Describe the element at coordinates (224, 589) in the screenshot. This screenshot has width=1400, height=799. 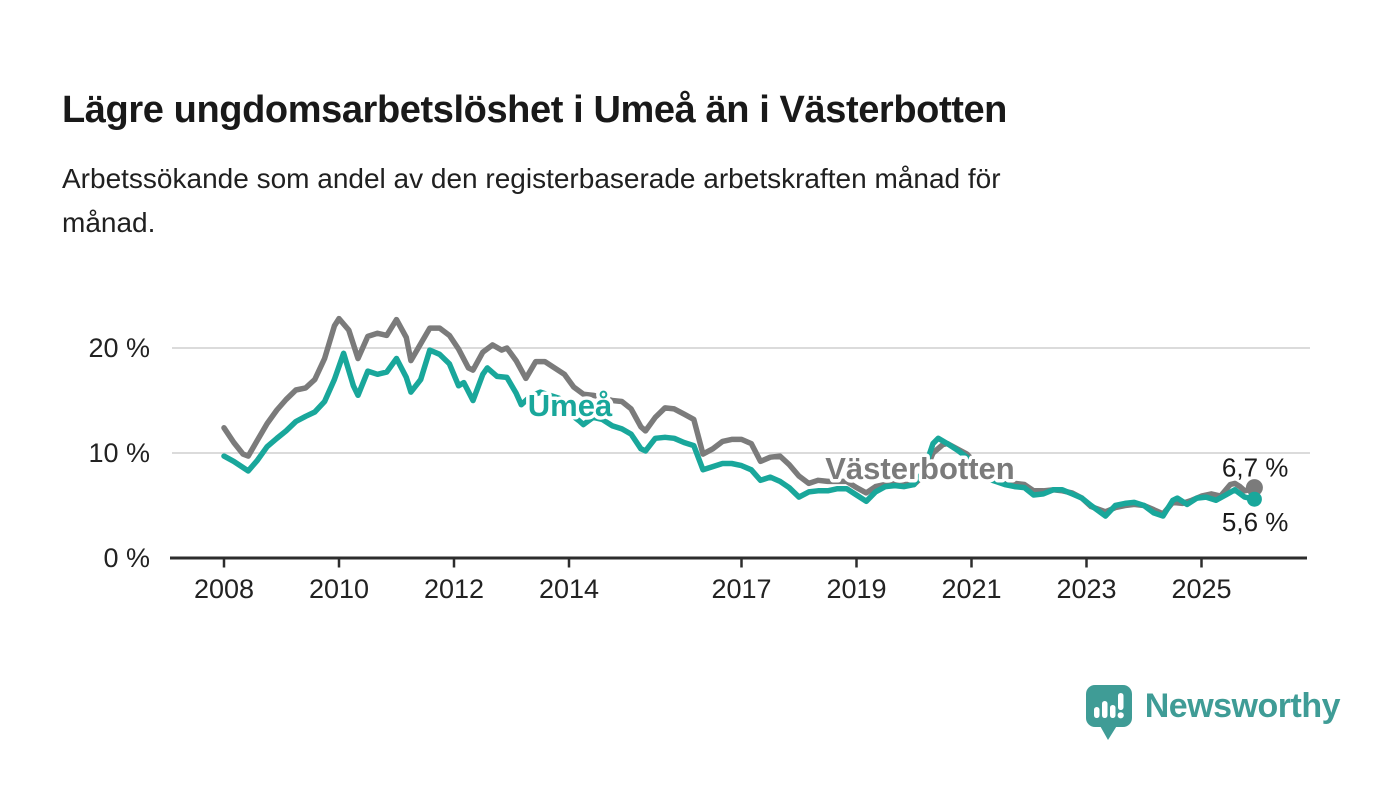
I see `x-axis-label: 2008` at that location.